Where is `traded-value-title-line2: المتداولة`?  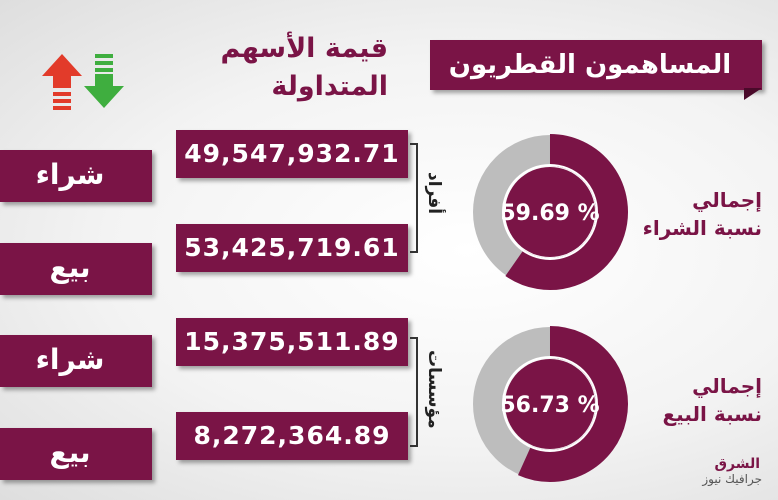
traded-value-title-line2: المتداولة is located at coordinates (329, 86).